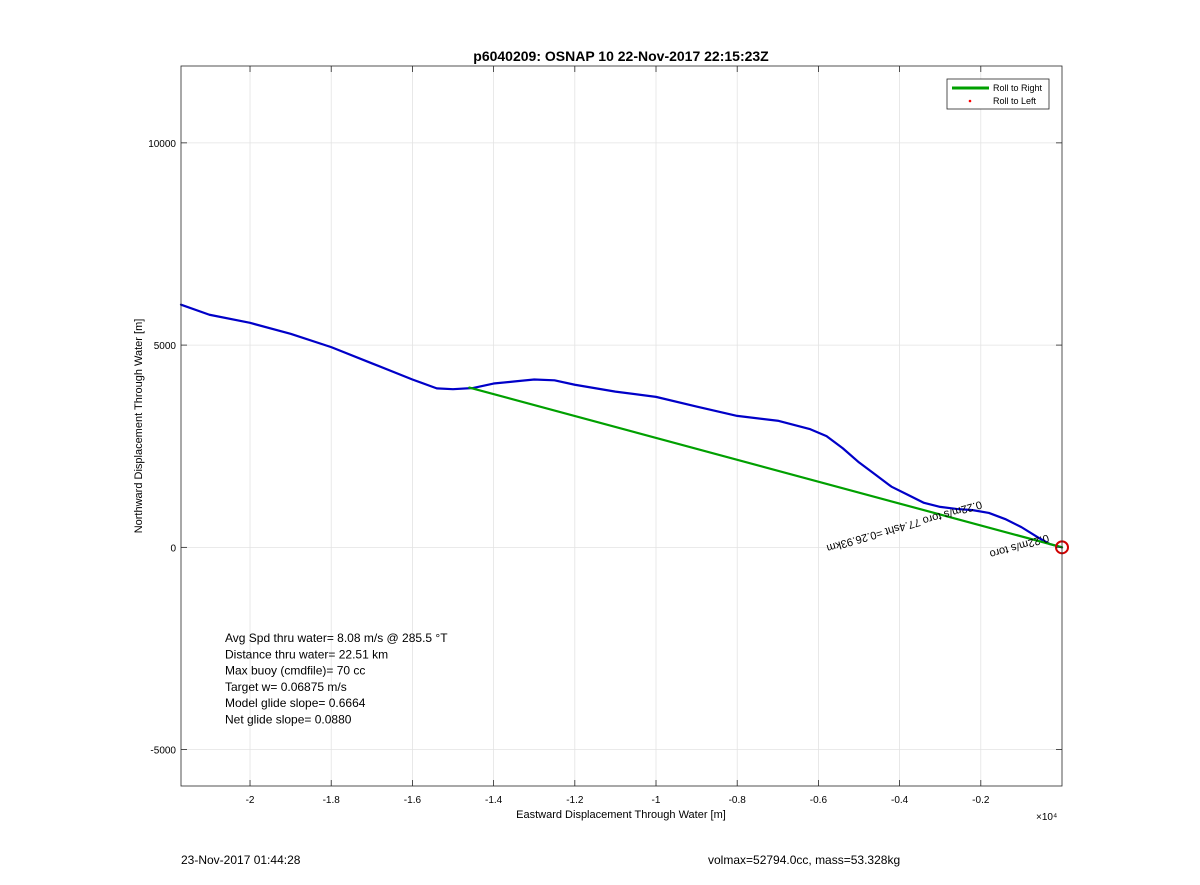  I want to click on y-tick-label: -5000, so click(163, 751).